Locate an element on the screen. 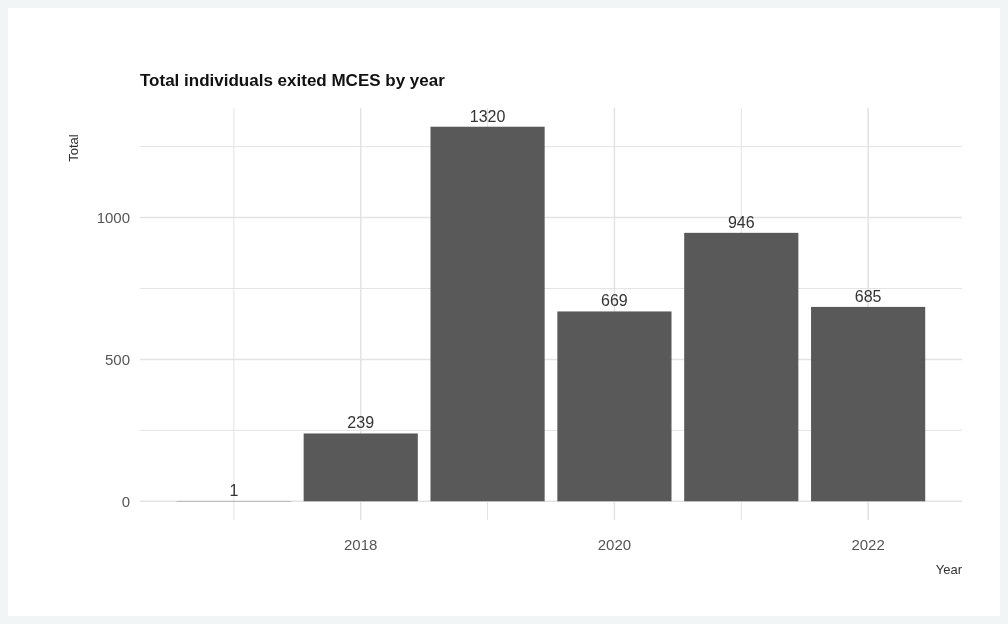 This screenshot has height=624, width=1008. data-label: 1320 is located at coordinates (487, 116).